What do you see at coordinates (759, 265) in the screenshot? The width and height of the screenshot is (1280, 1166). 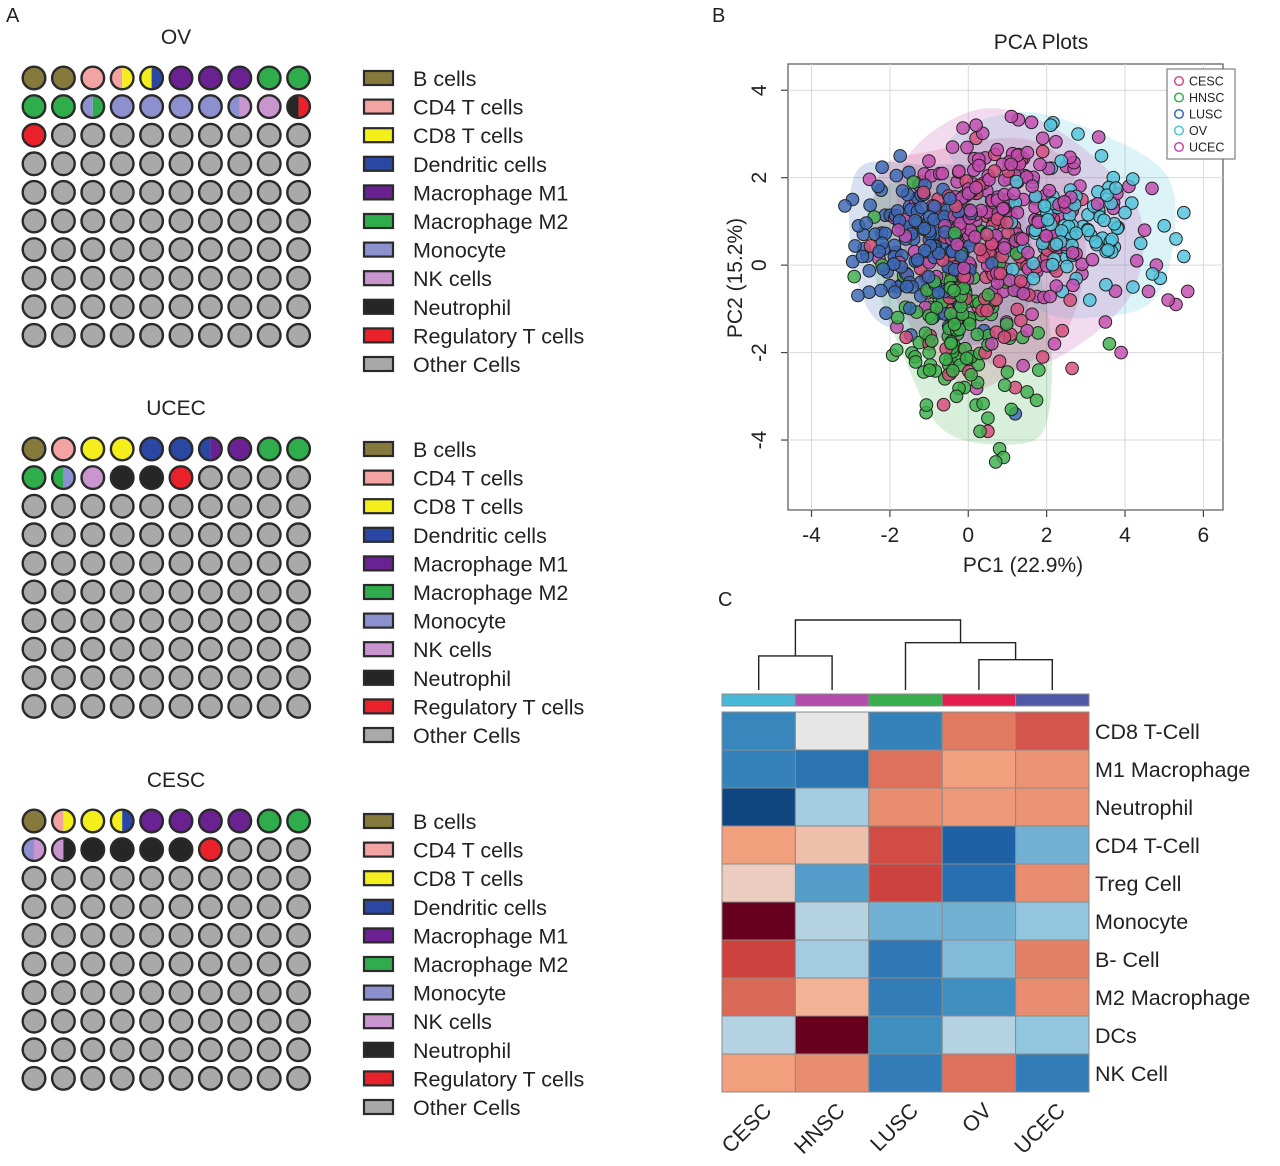 I see `pca-y-tick-label: 0` at bounding box center [759, 265].